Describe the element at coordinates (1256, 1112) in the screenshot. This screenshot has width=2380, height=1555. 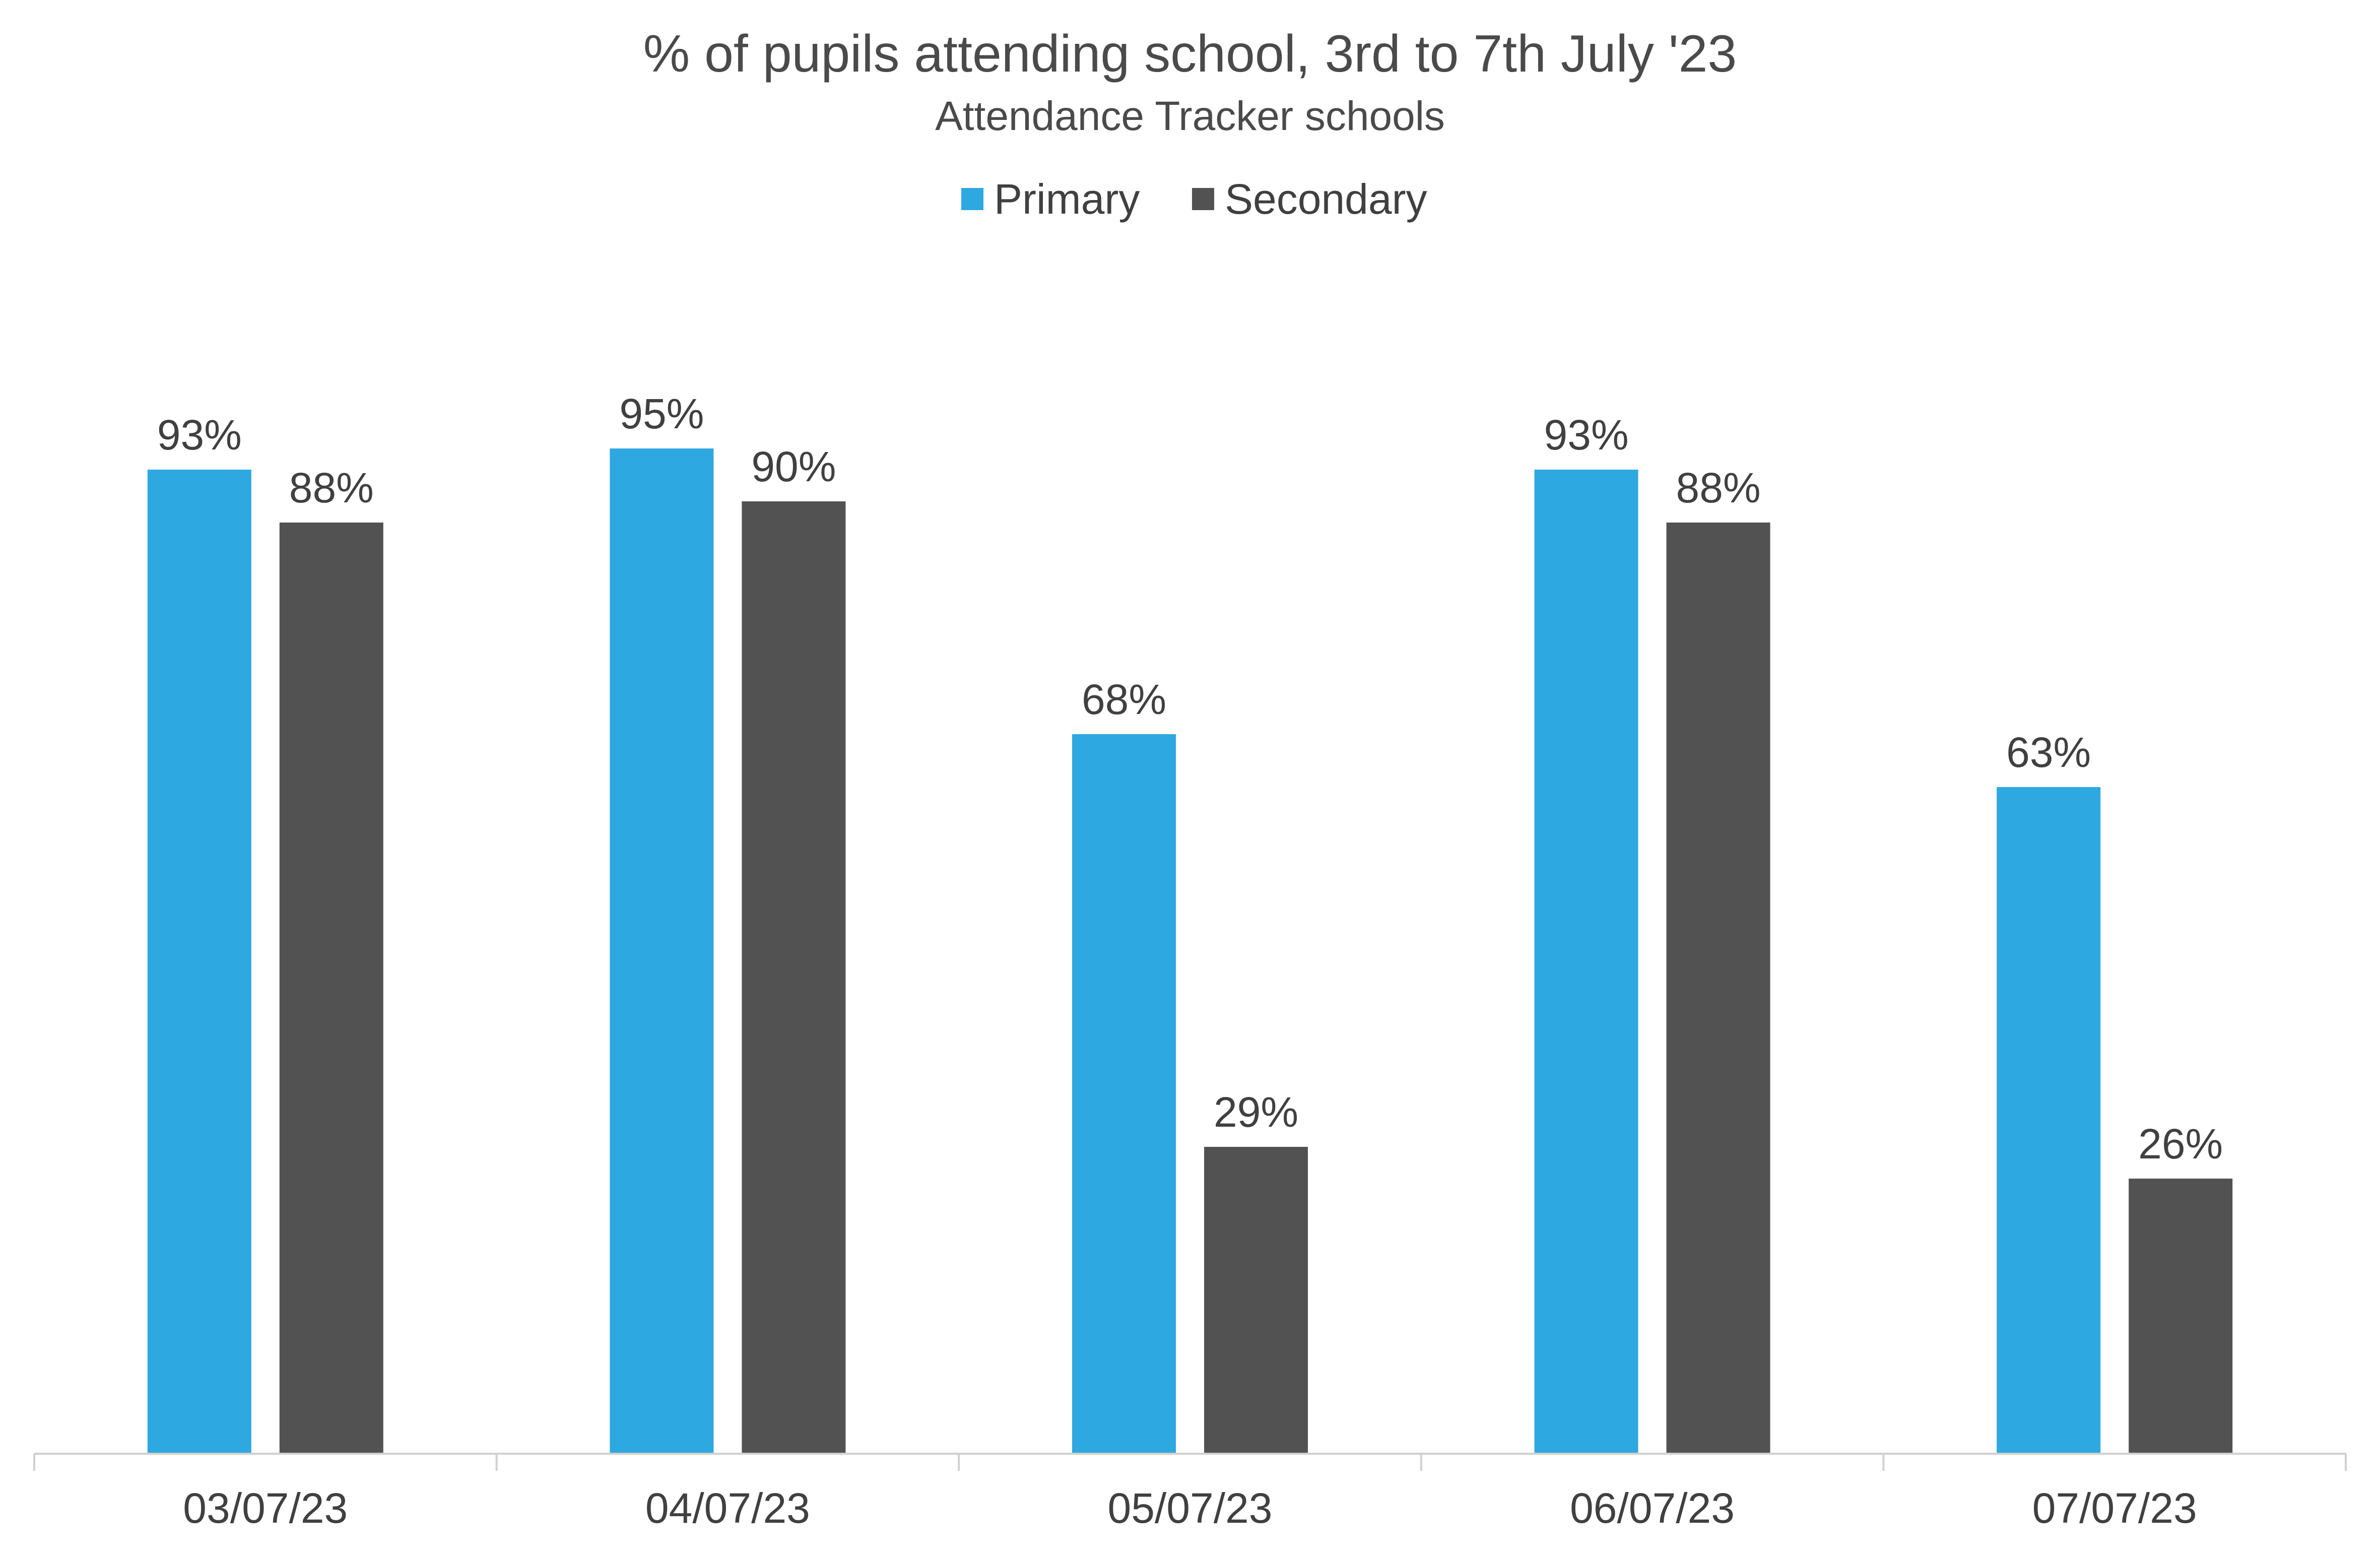
I see `data-label-secondary-3: 29%` at that location.